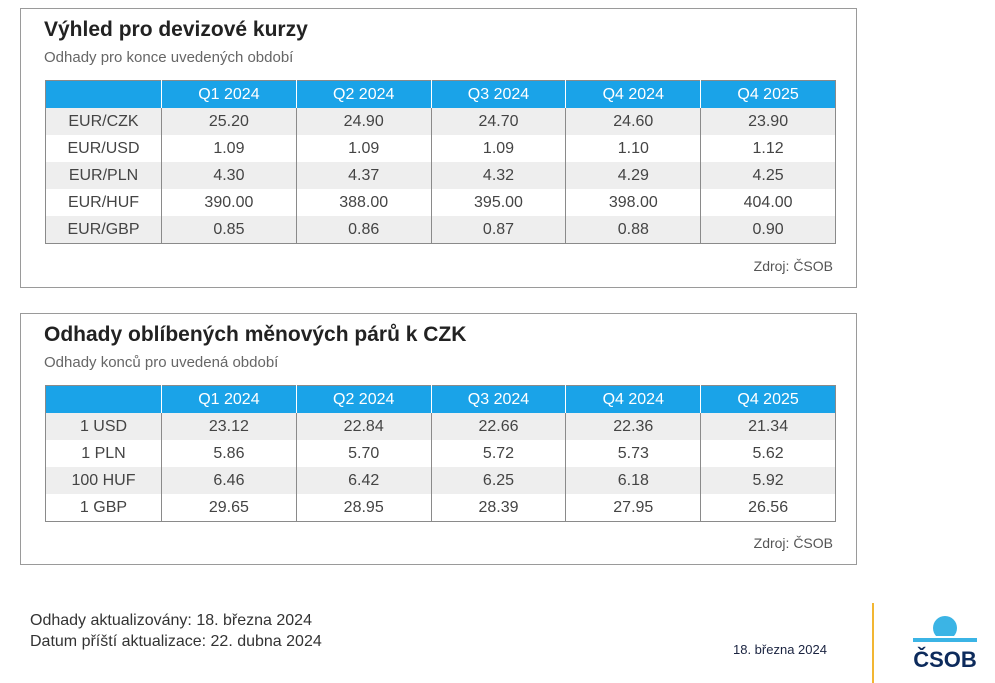  What do you see at coordinates (255, 334) in the screenshot?
I see `panel-title: Odhady oblíbených měnových párů k CZK` at bounding box center [255, 334].